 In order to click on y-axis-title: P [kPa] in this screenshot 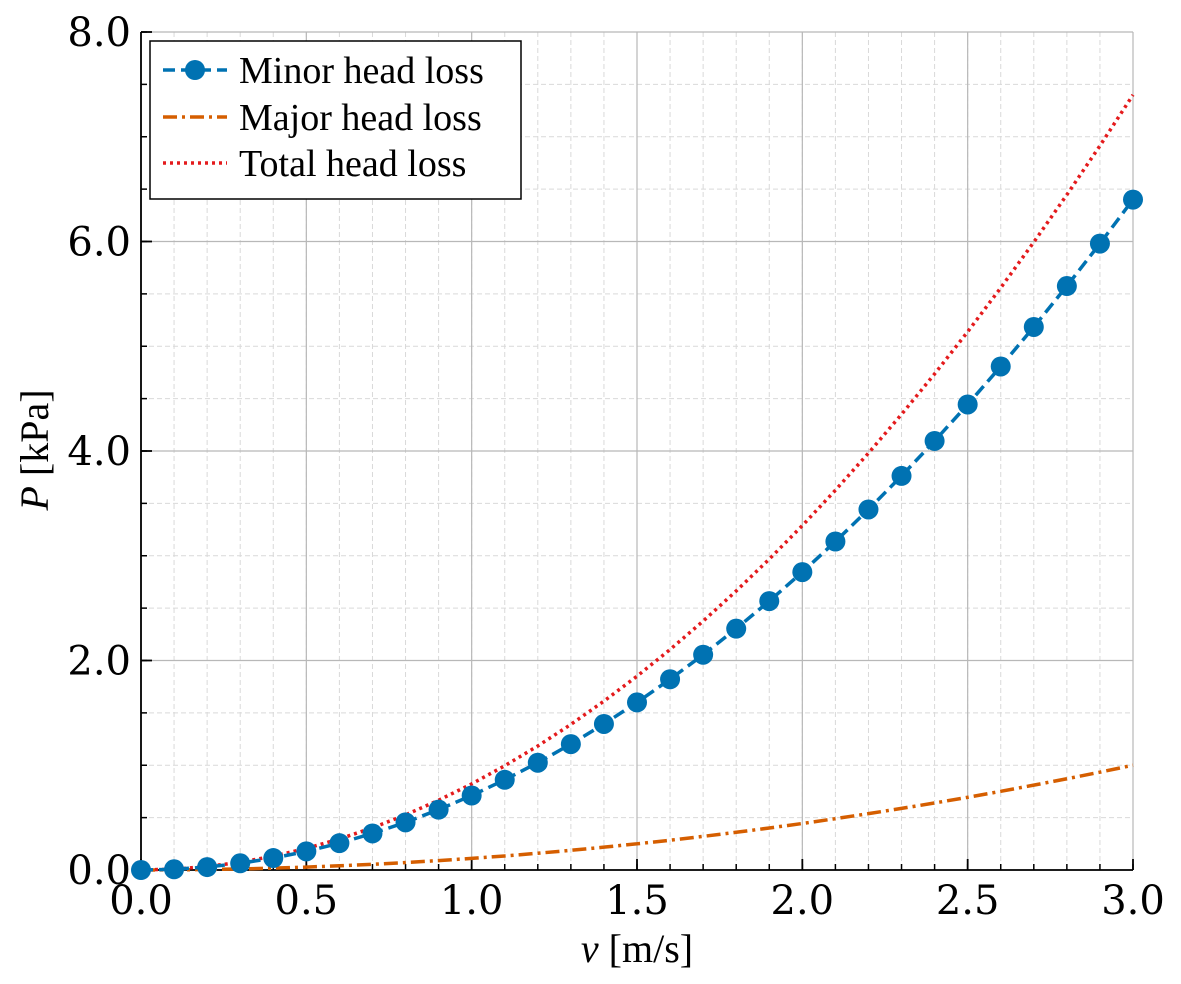, I will do `click(34, 450)`.